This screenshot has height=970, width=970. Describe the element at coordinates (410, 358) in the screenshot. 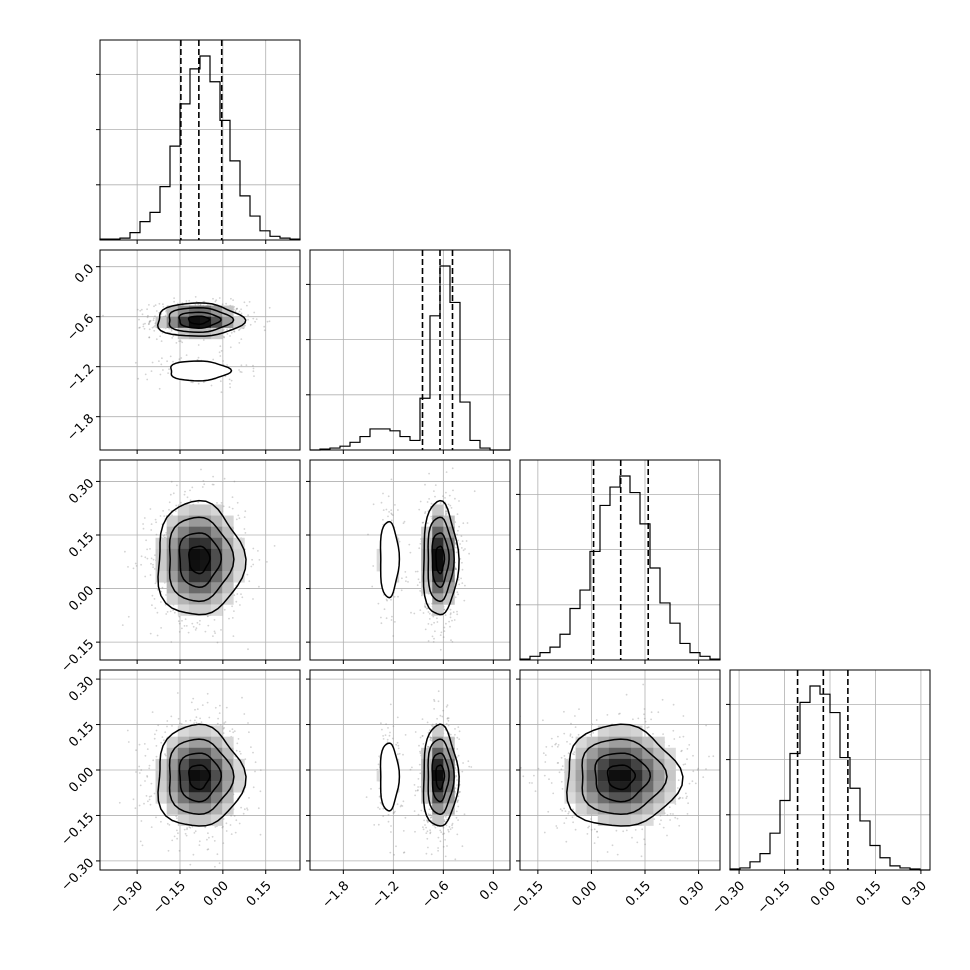

I see `histogram-step-line` at that location.